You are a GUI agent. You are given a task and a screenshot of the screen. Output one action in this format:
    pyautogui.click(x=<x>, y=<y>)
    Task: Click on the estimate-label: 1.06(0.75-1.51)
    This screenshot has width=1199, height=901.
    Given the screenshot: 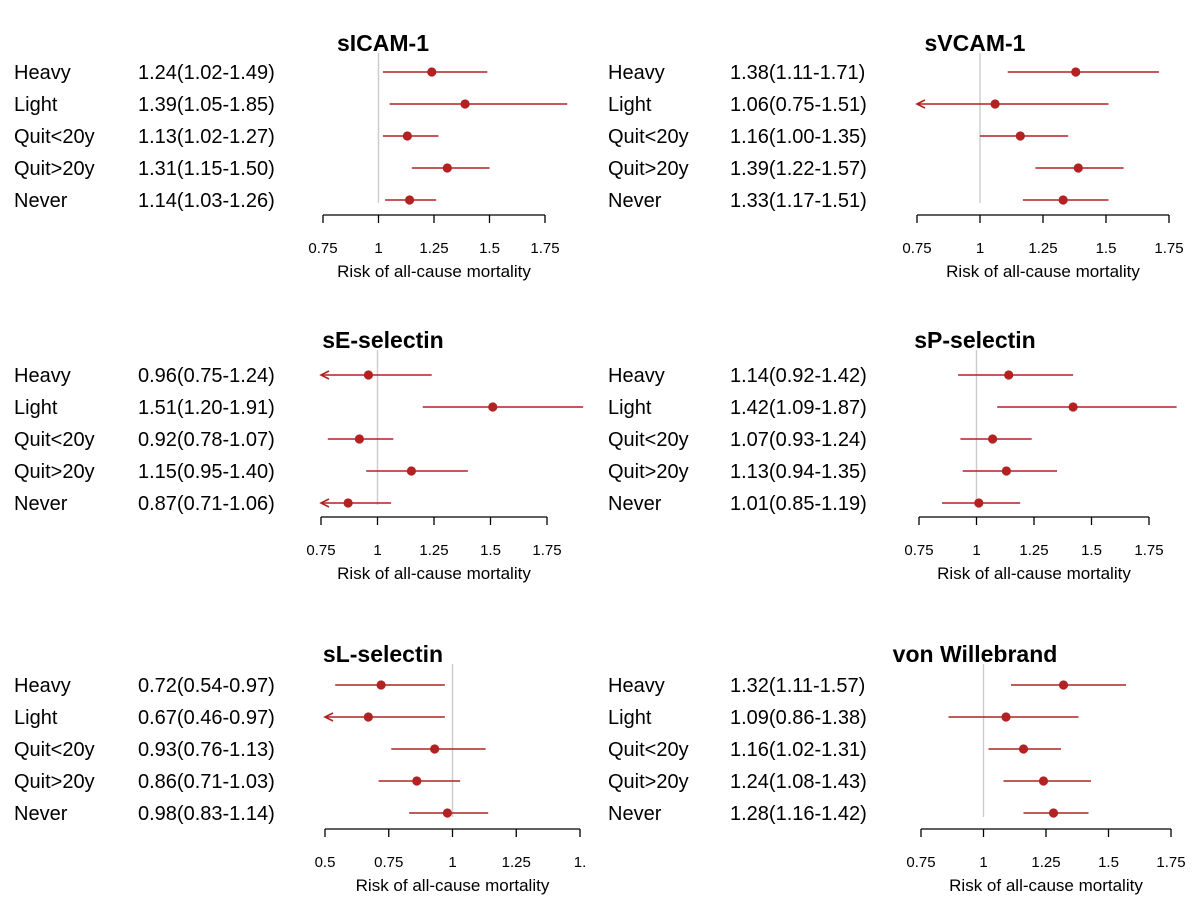 What is the action you would take?
    pyautogui.click(x=798, y=105)
    